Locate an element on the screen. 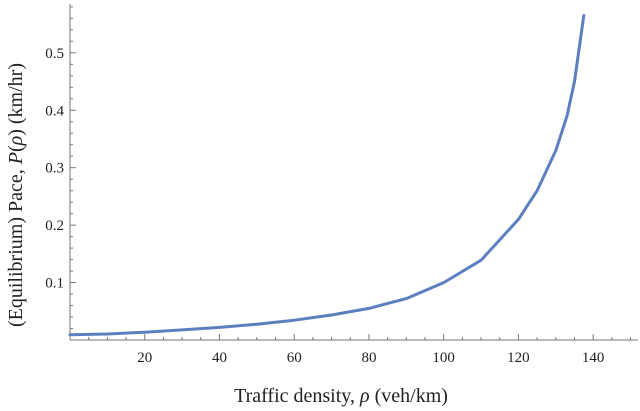 This screenshot has height=411, width=640. y-tick-label: 0.1 is located at coordinates (54, 284).